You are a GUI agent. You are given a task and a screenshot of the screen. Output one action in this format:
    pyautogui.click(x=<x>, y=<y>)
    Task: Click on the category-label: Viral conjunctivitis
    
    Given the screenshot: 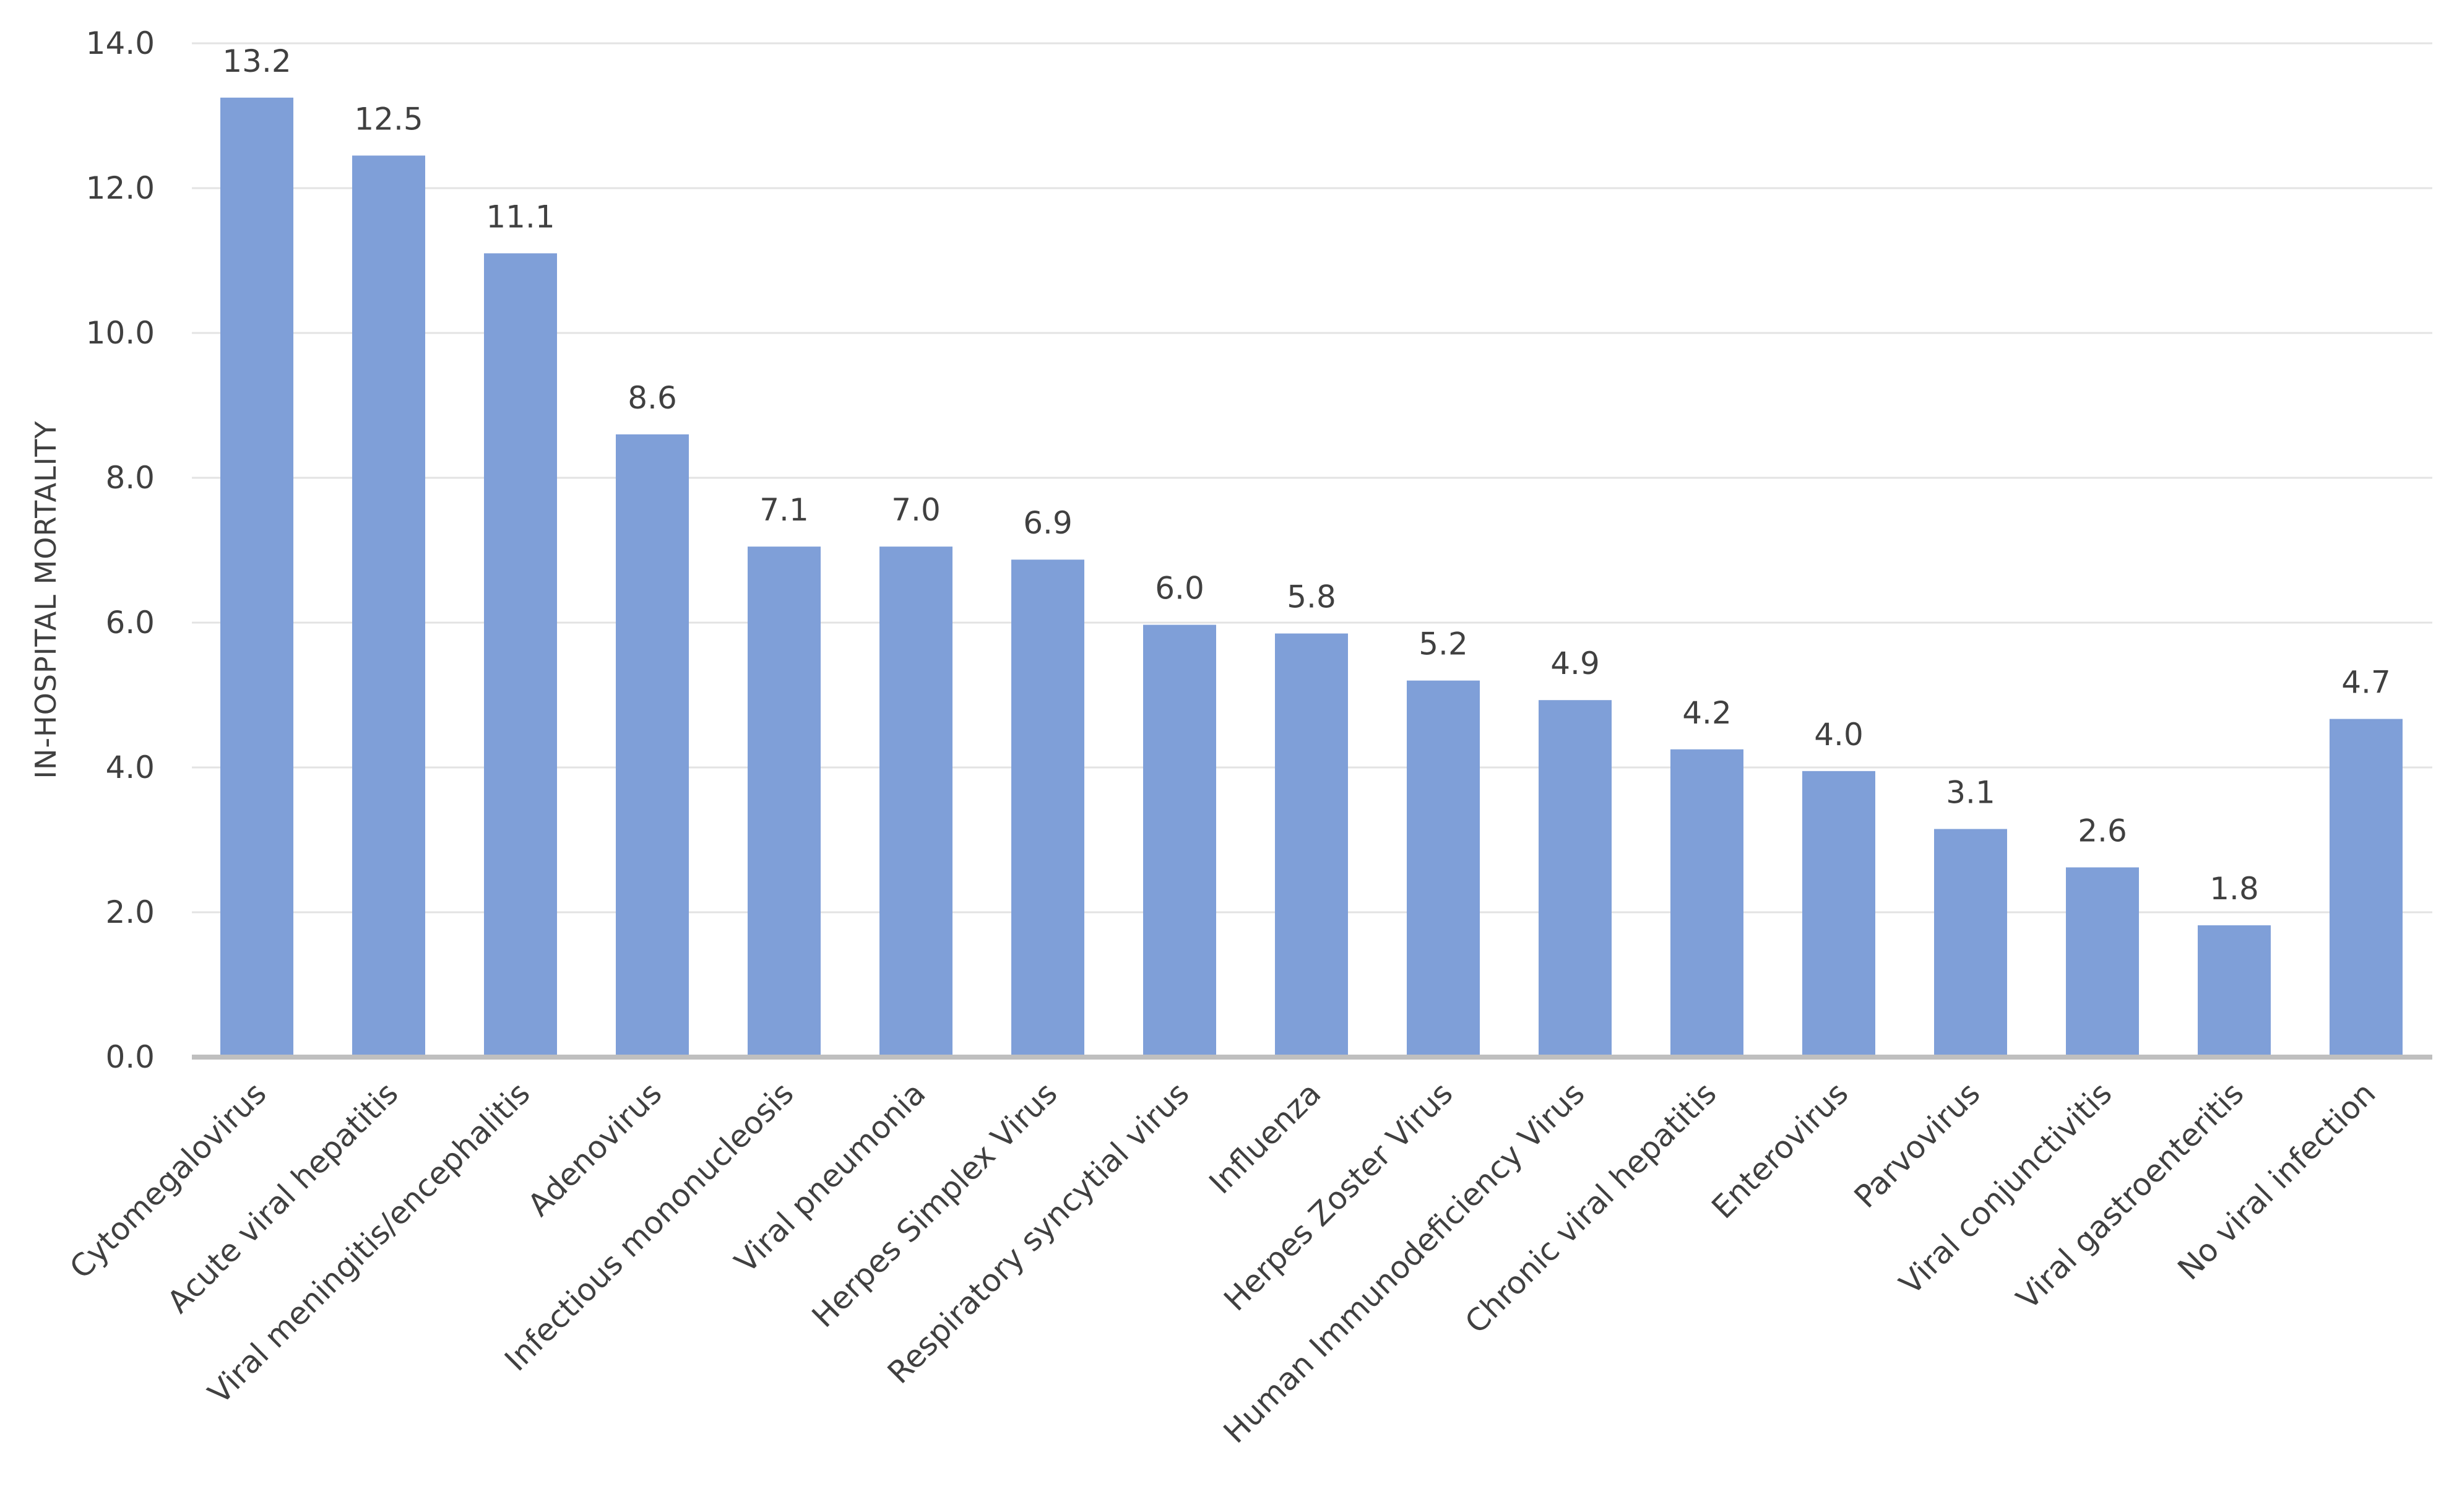 What is the action you would take?
    pyautogui.click(x=2006, y=1188)
    